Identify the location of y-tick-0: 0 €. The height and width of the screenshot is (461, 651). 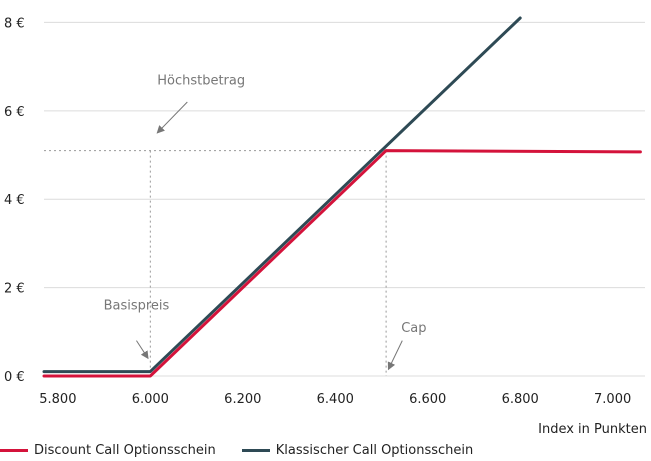
(14, 377).